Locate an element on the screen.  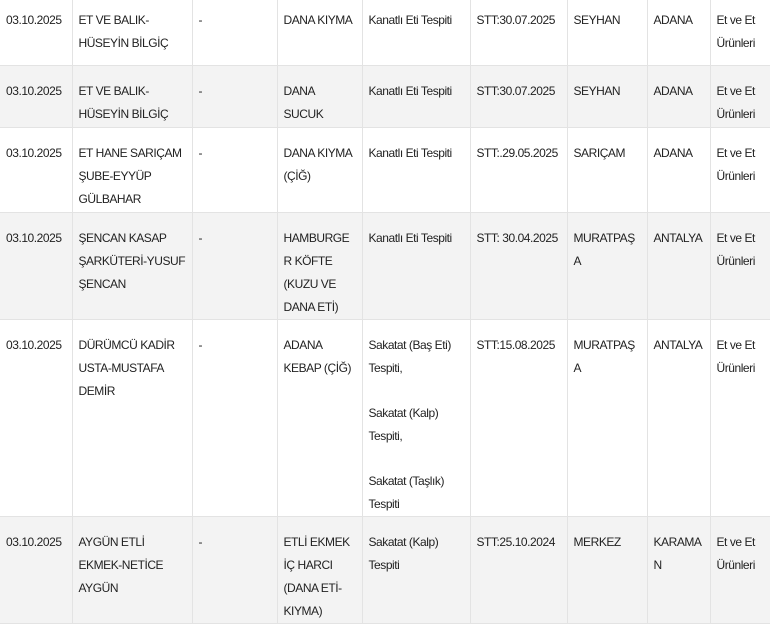
district-cell: MERKEZ is located at coordinates (607, 570).